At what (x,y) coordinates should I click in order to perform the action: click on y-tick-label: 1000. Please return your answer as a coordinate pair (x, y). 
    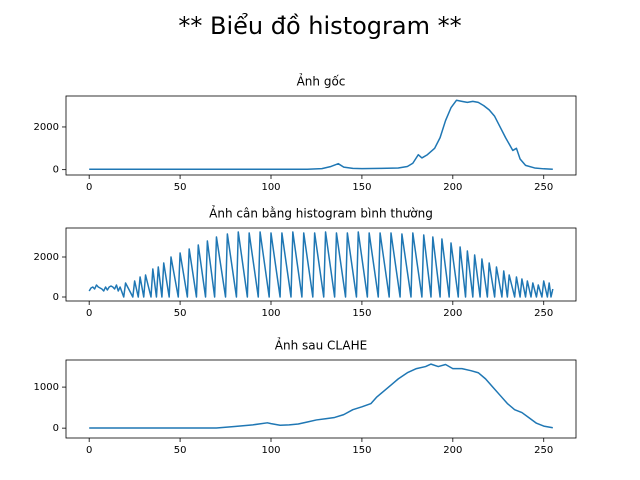
    Looking at the image, I should click on (46, 387).